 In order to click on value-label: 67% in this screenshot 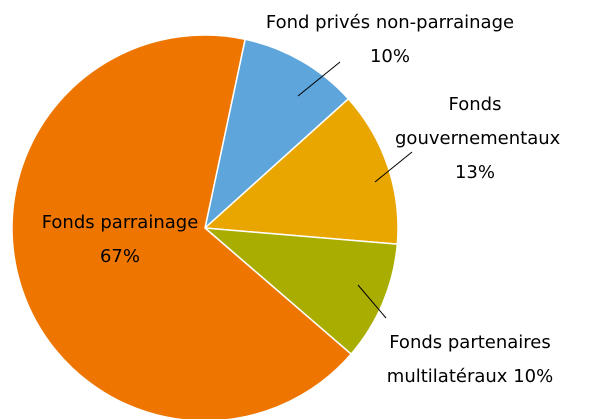, I will do `click(119, 256)`.